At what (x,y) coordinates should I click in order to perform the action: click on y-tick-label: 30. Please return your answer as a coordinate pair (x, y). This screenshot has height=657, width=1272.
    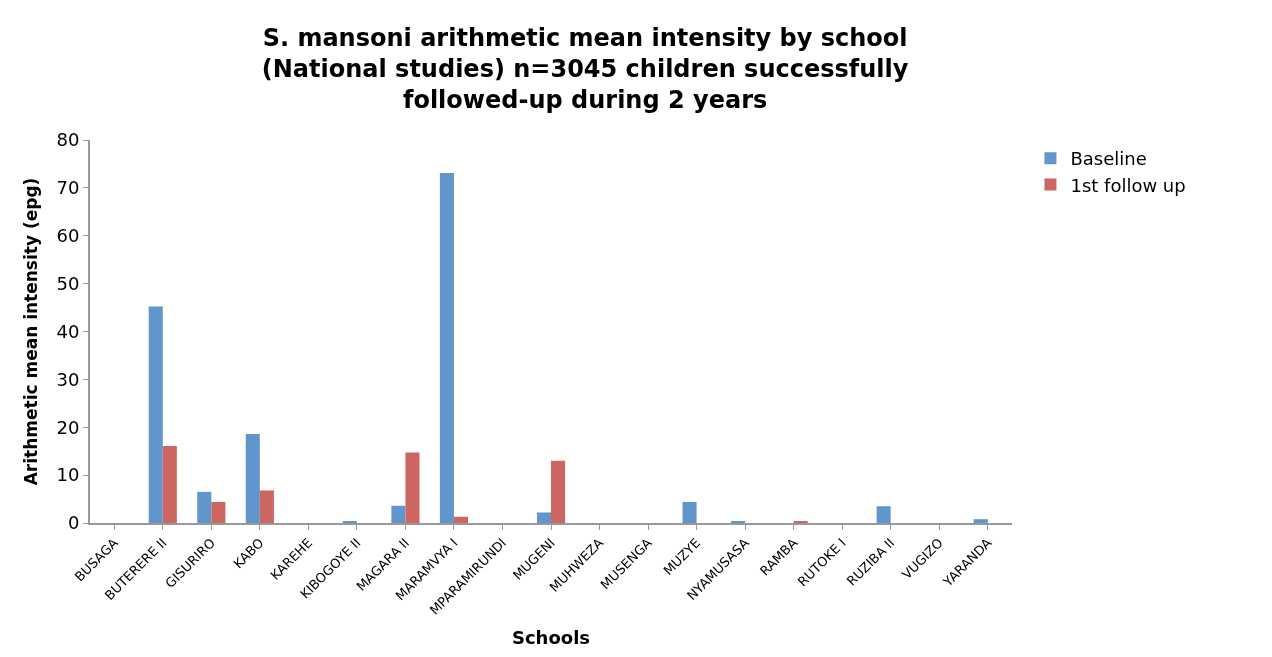
    Looking at the image, I should click on (68, 379).